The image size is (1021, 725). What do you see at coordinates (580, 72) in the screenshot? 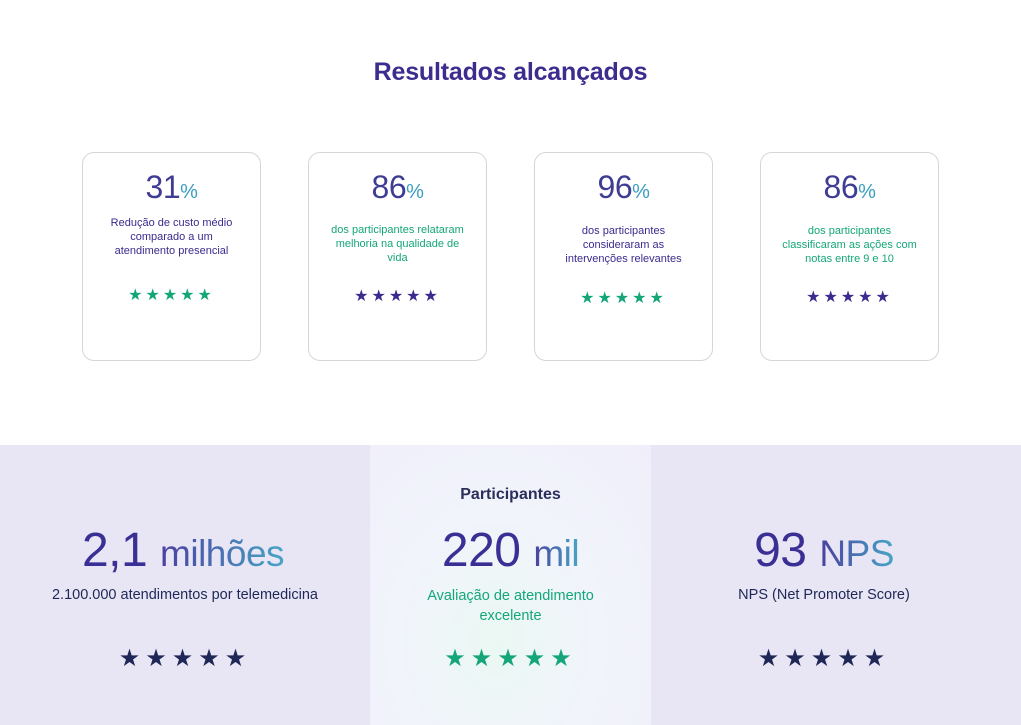
I see `title-bold: alcançados` at bounding box center [580, 72].